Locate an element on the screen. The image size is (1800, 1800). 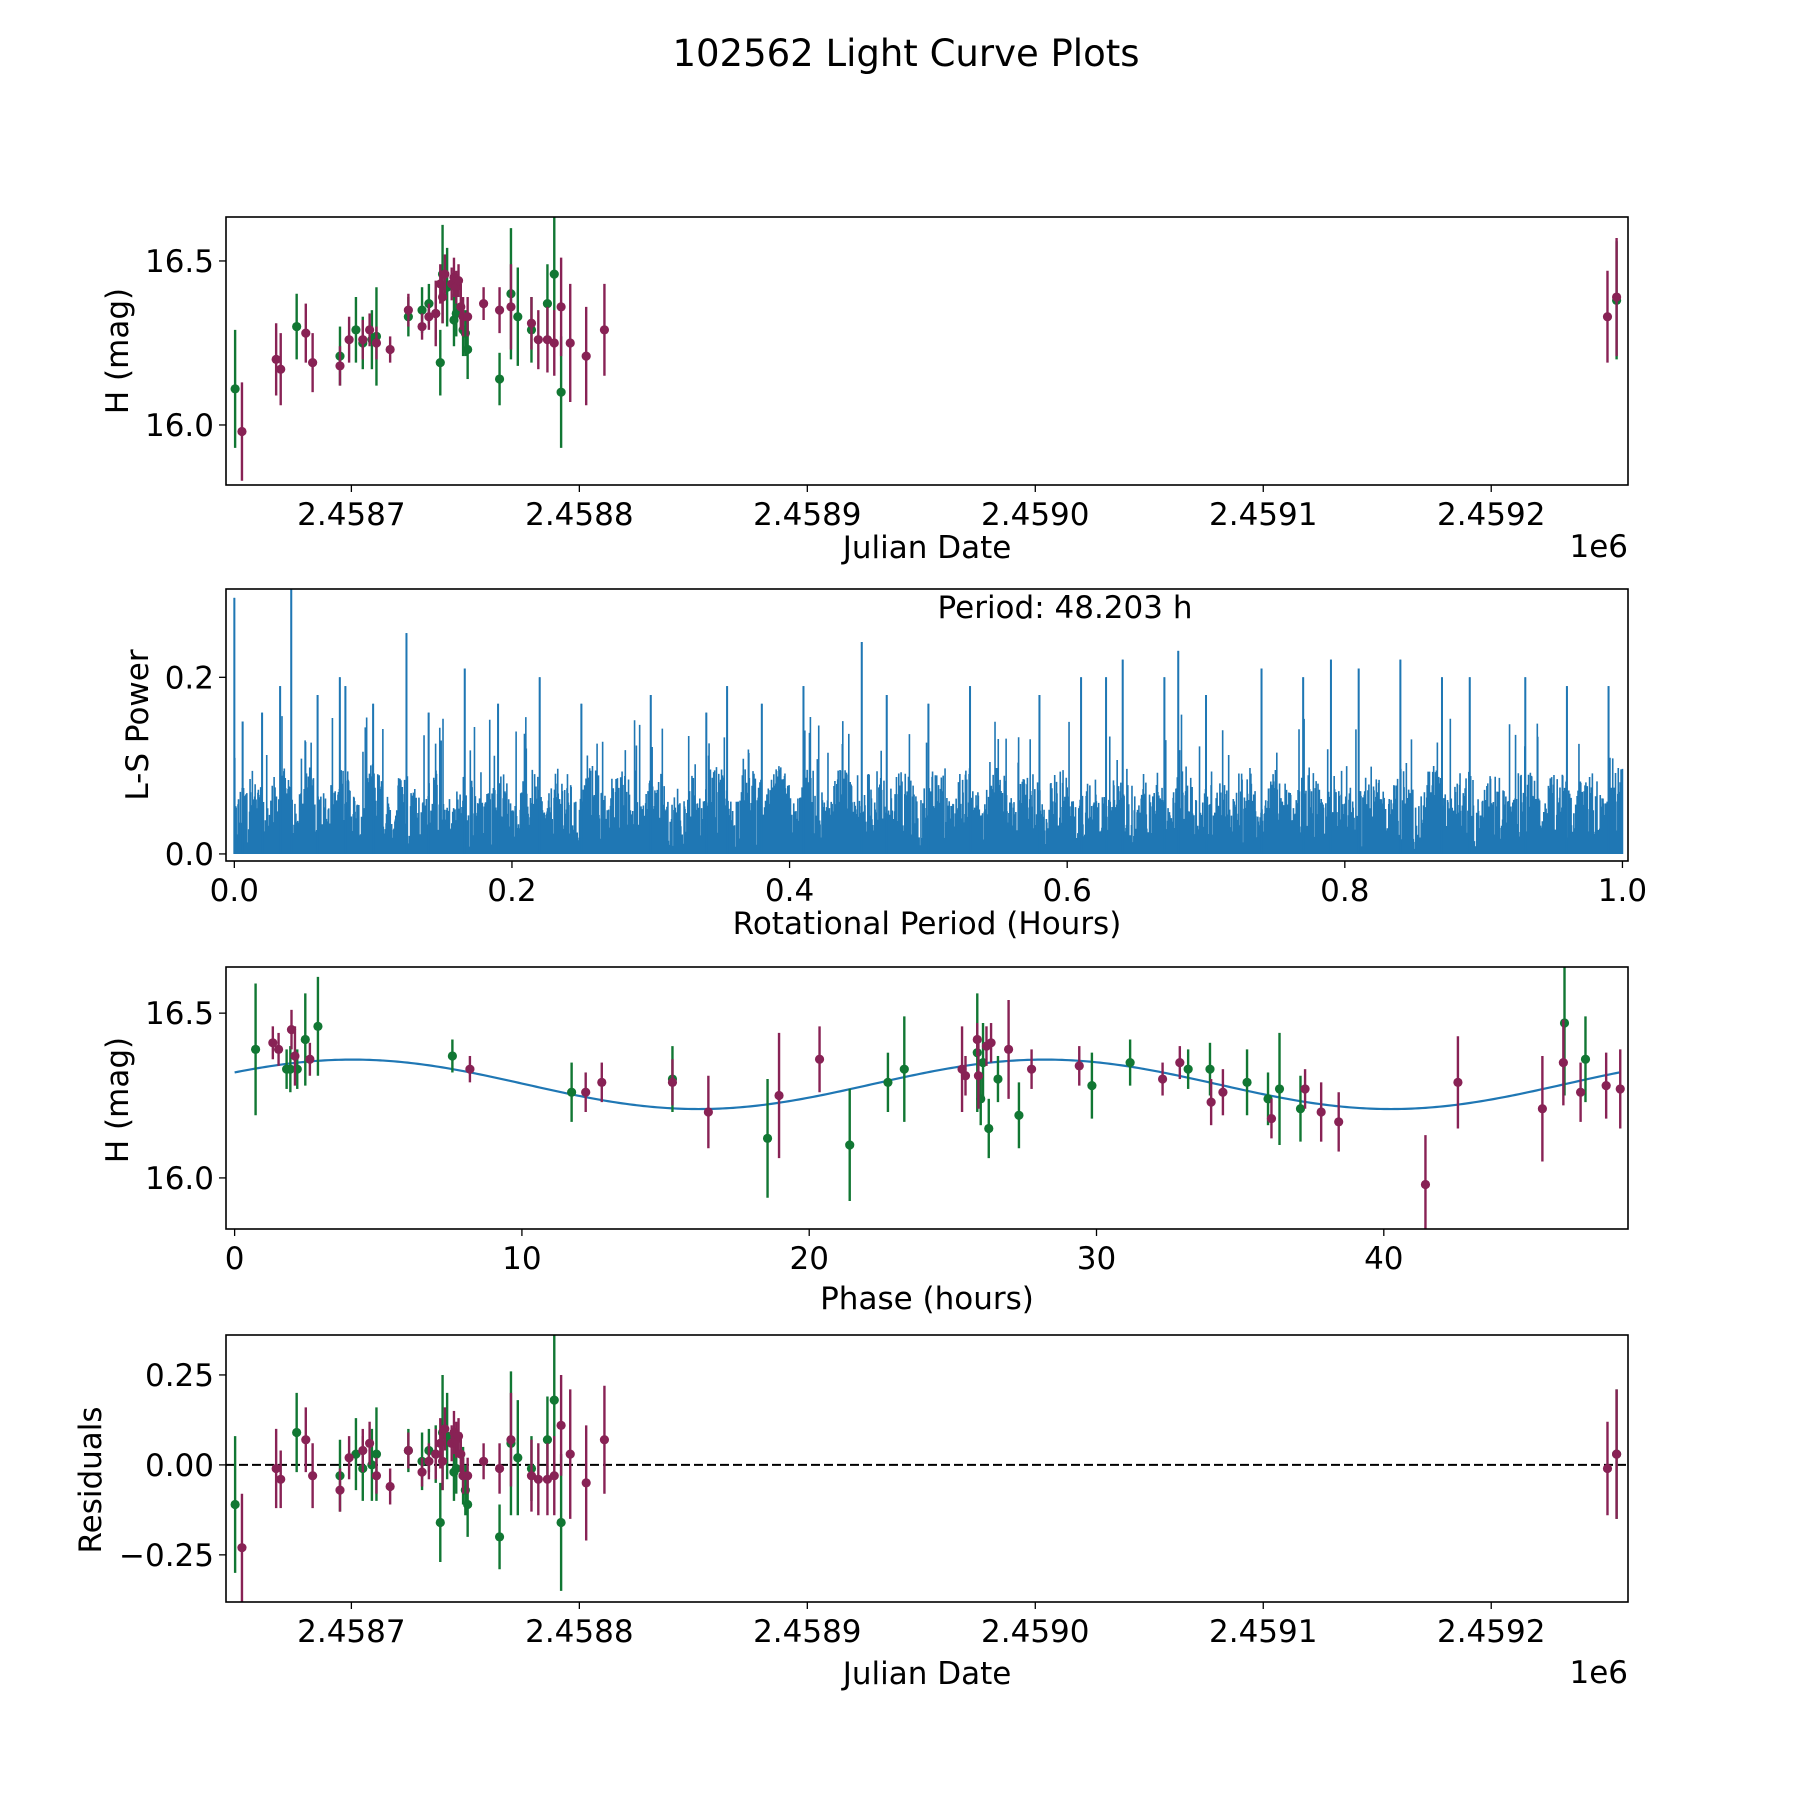
residuals-offset-label: 1e6 is located at coordinates (1598, 1673).